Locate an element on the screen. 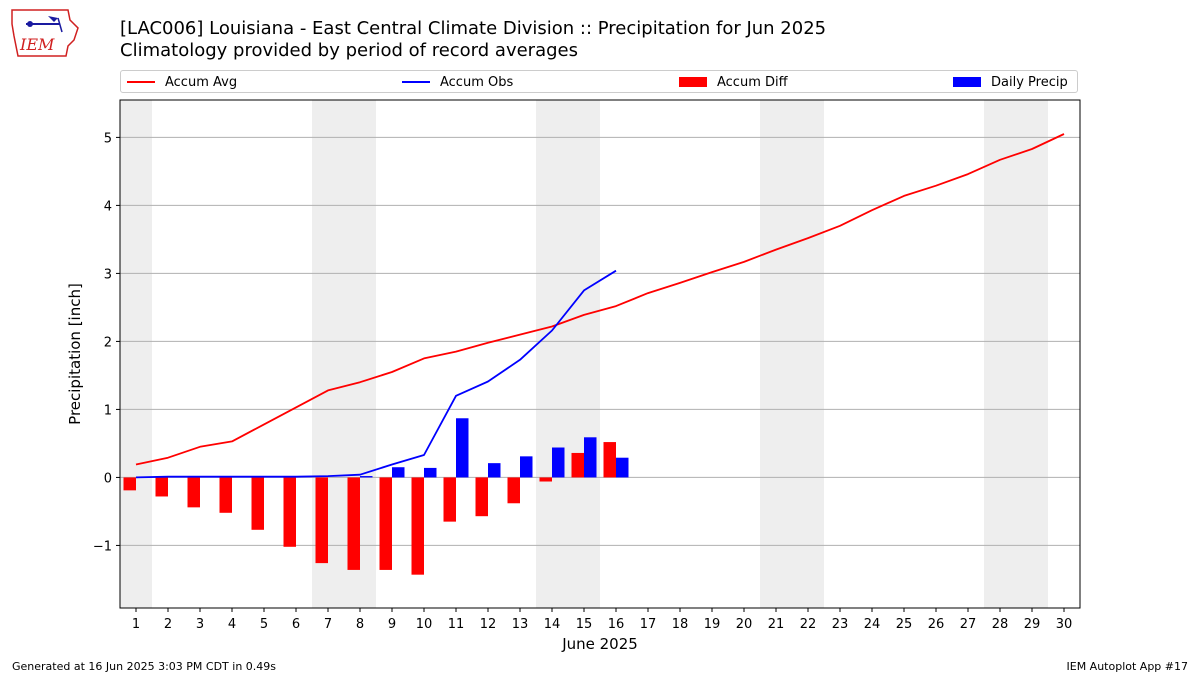 Image resolution: width=1200 pixels, height=675 pixels. x-tick-label-13: 13 is located at coordinates (520, 624).